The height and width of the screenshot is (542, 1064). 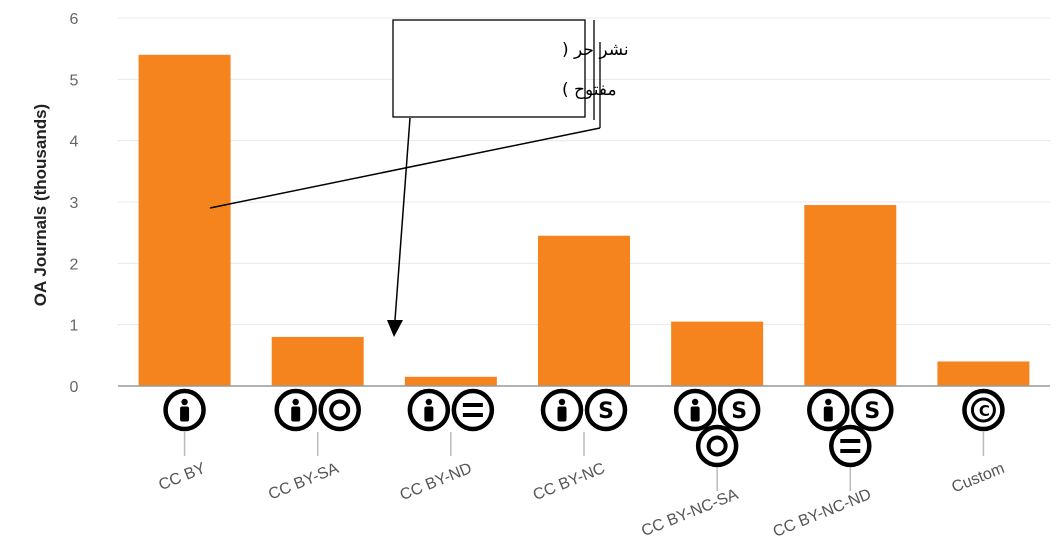 What do you see at coordinates (40, 205) in the screenshot?
I see `y-axis-label: OA Journals (thousands)` at bounding box center [40, 205].